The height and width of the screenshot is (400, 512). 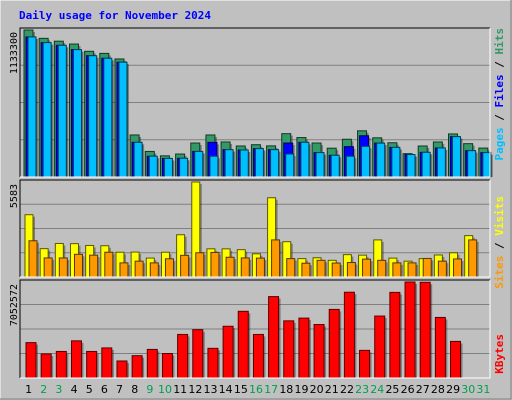 I want to click on x-tick-label-23: 23, so click(x=362, y=389).